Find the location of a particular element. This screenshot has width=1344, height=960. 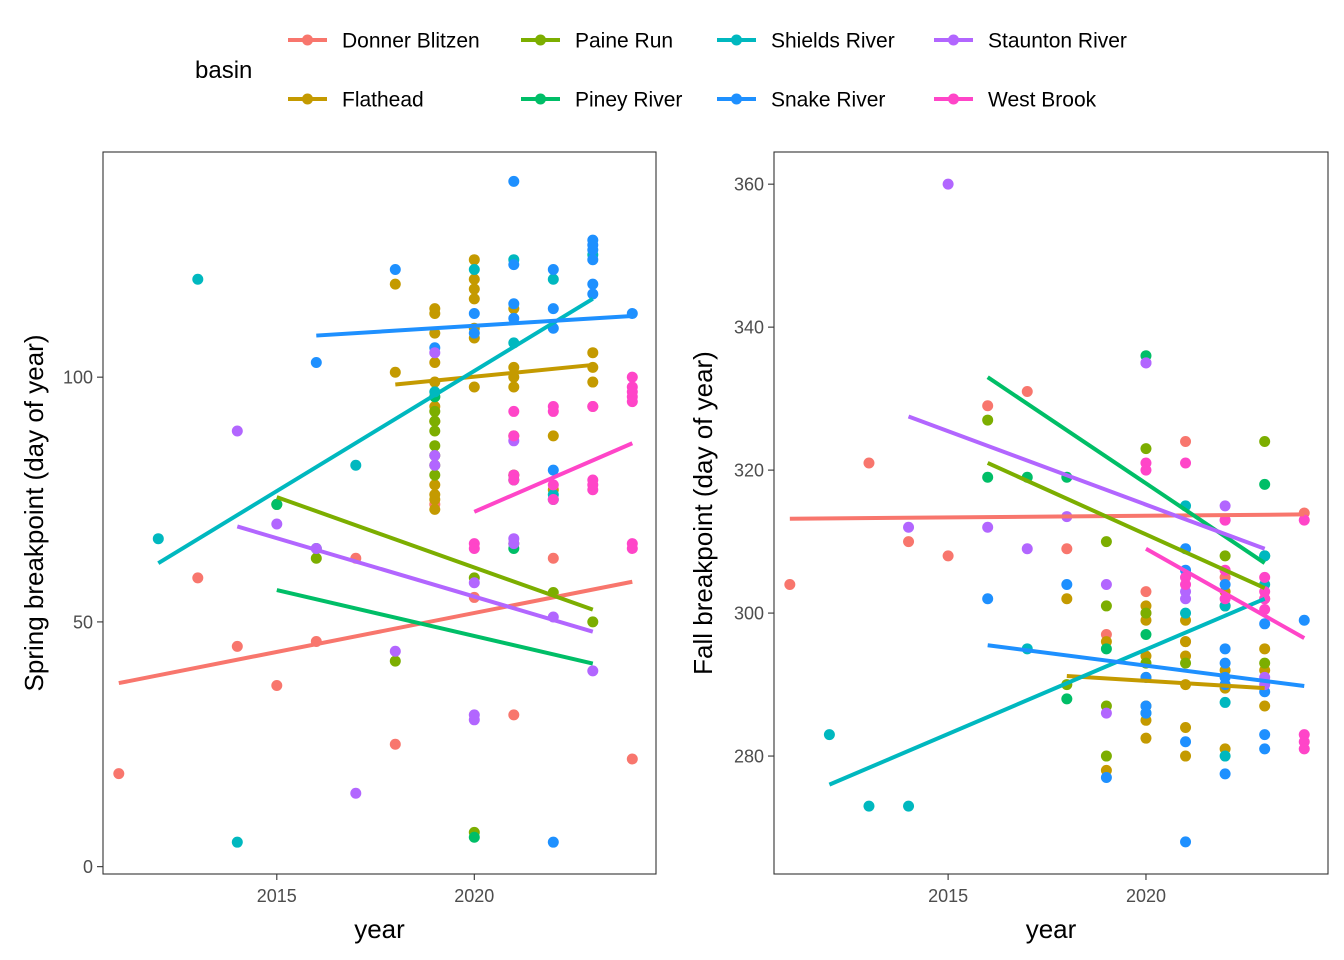

fall-y-tick-label: 280 is located at coordinates (749, 757).